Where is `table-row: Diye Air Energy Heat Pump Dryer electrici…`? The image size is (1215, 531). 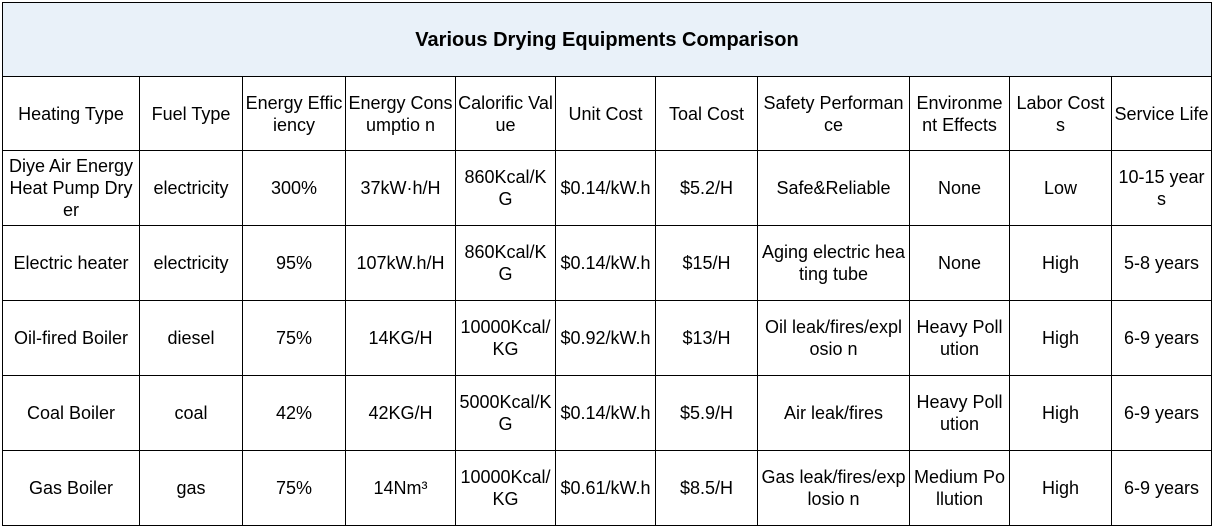
table-row: Diye Air Energy Heat Pump Dryer electrici… is located at coordinates (607, 188).